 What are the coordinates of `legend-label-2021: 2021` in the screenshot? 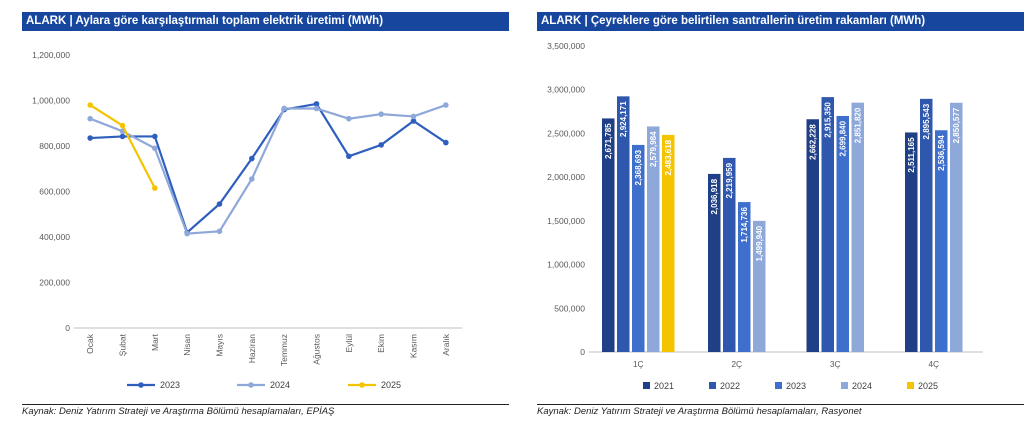 It's located at (664, 386).